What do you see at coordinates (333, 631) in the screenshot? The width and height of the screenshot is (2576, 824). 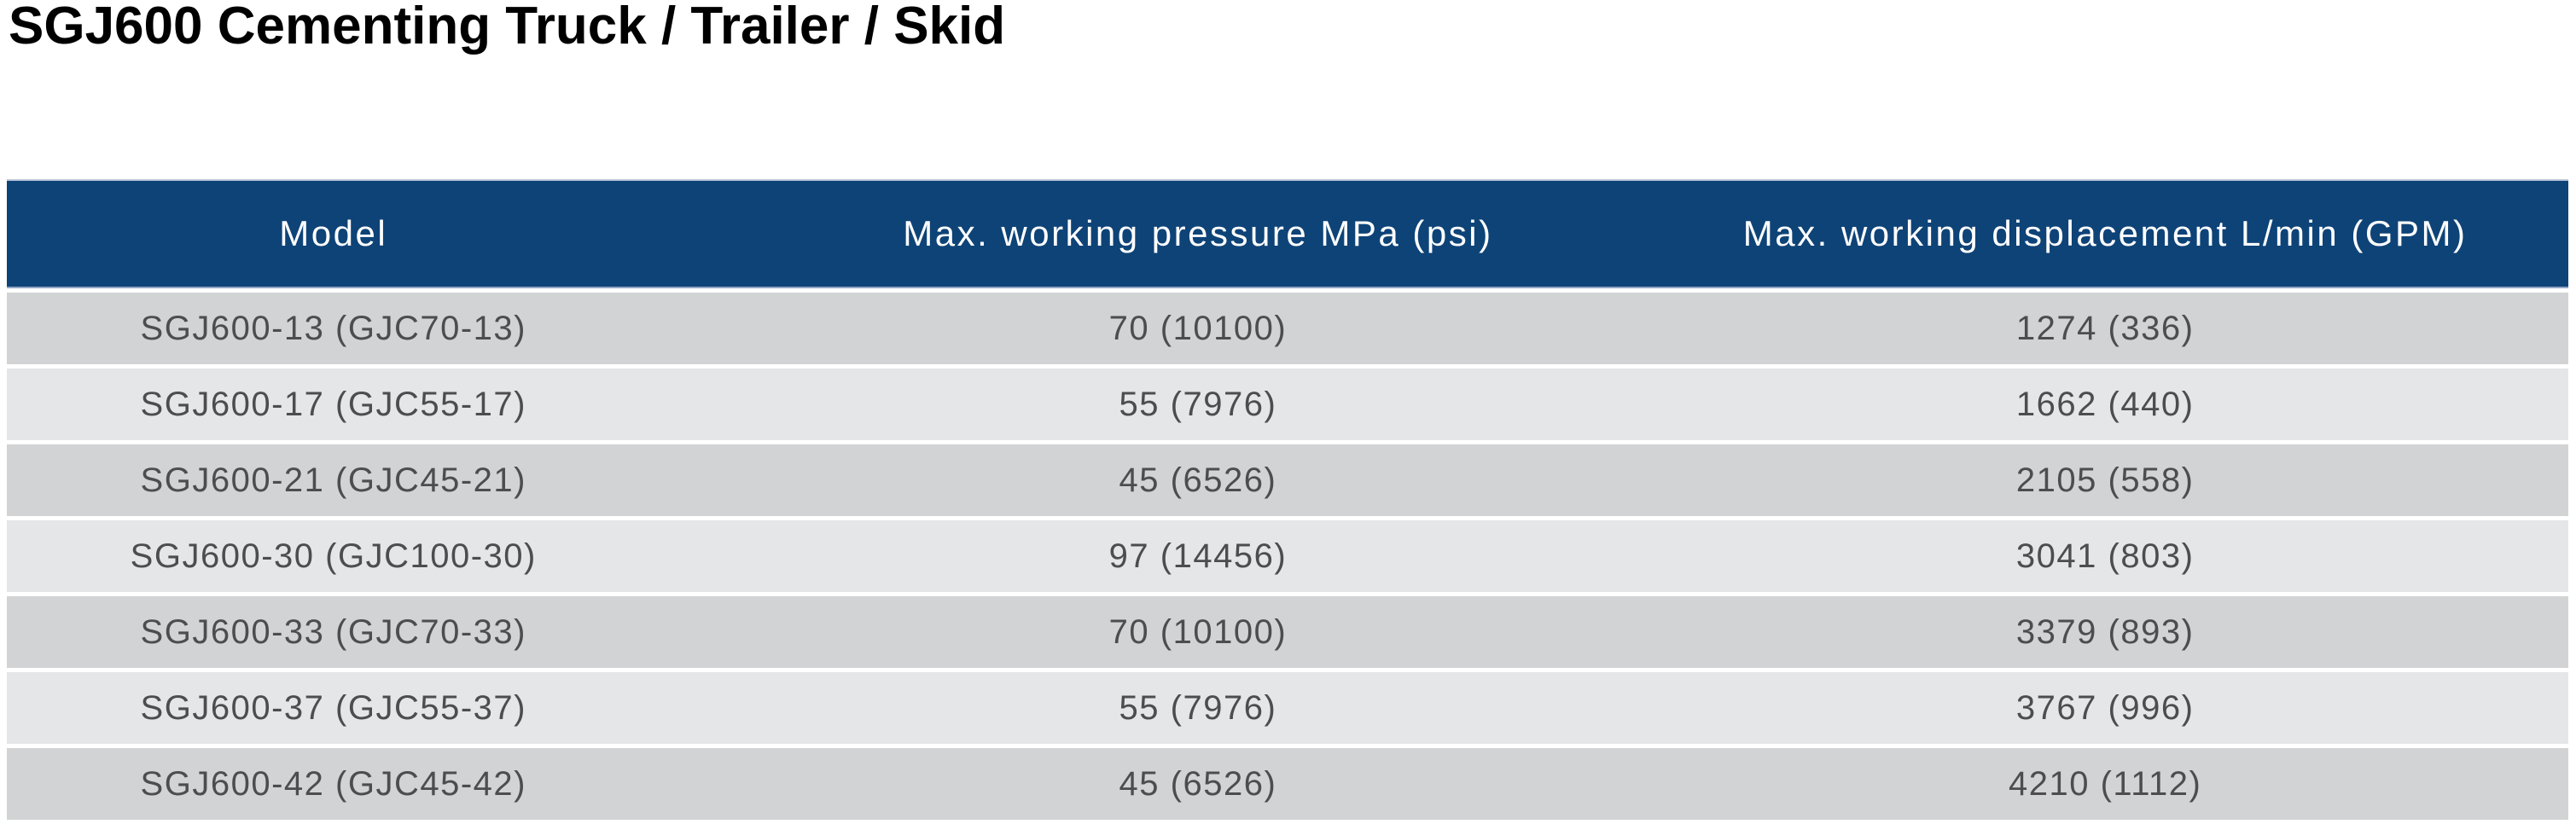 I see `cell-model: SGJ600-33 (GJC70-33)` at bounding box center [333, 631].